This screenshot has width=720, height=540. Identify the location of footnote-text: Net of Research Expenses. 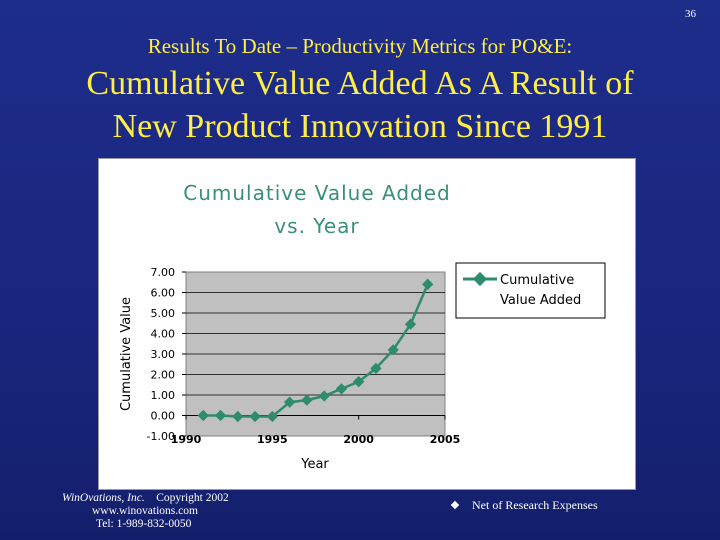
(535, 505).